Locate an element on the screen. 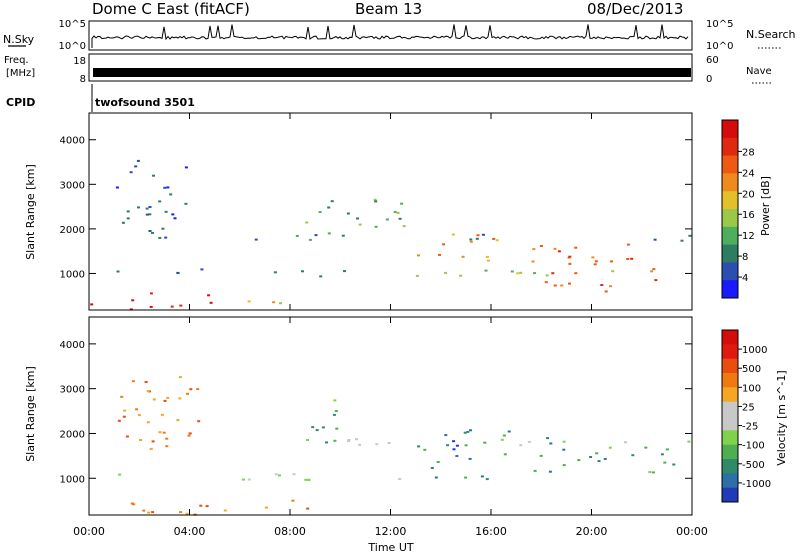 The width and height of the screenshot is (800, 558). colorbar-tick-label: 500 is located at coordinates (751, 369).